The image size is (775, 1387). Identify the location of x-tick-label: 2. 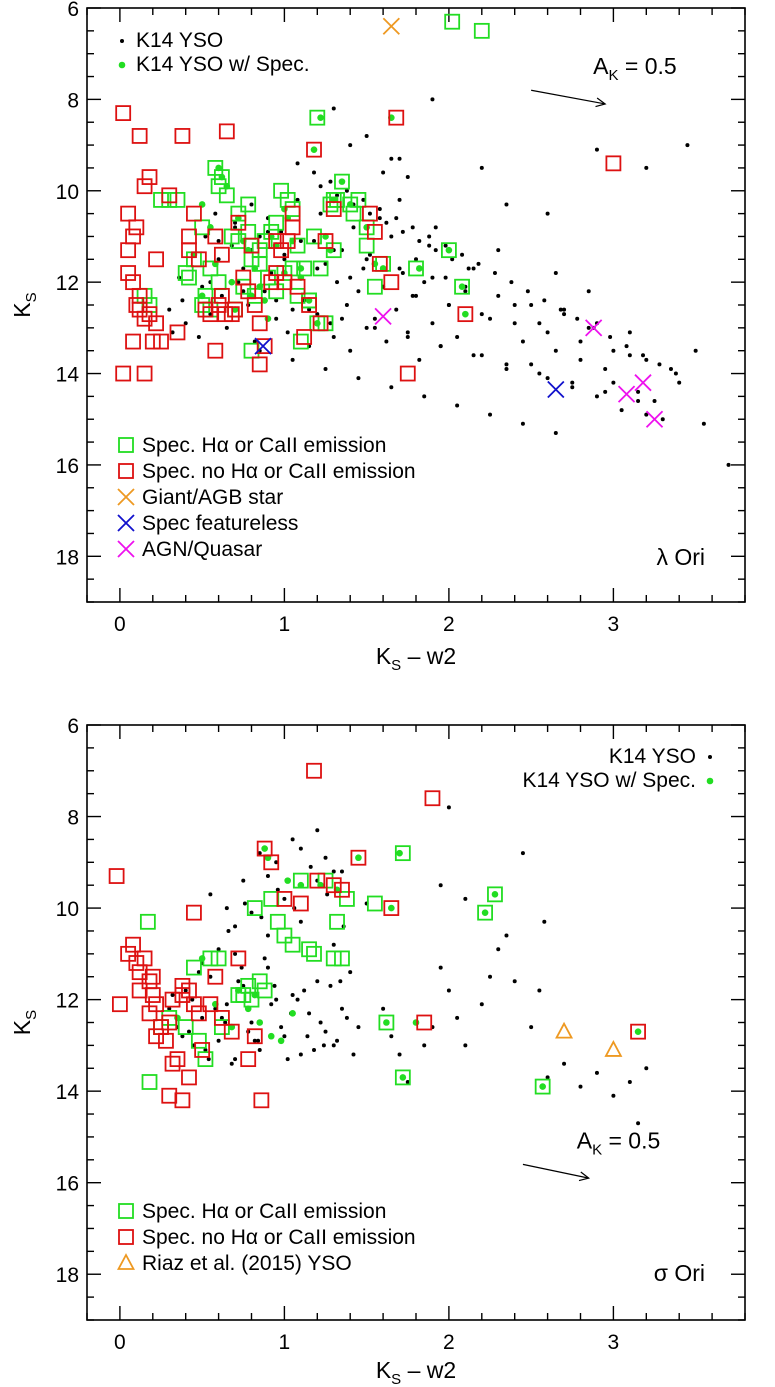
(449, 624).